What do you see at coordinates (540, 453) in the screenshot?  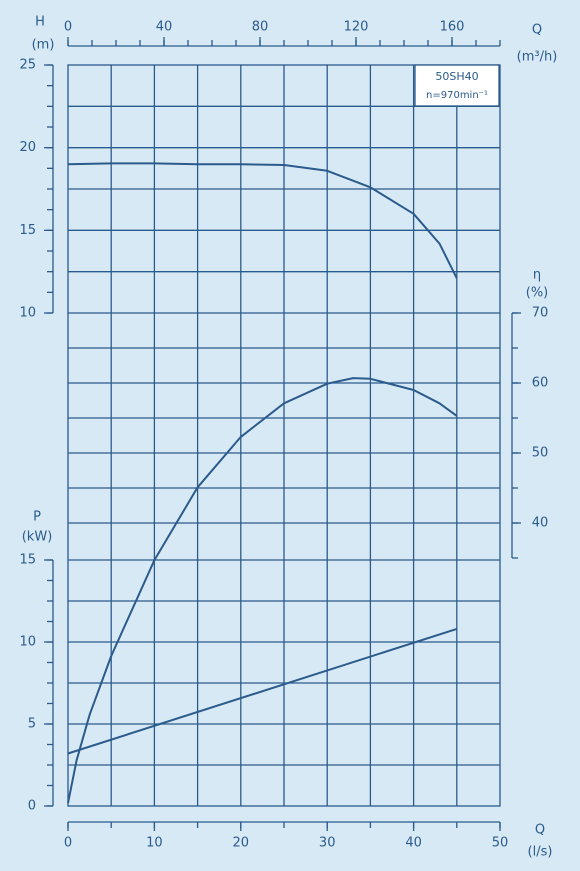 I see `eta-tick-label: 50` at bounding box center [540, 453].